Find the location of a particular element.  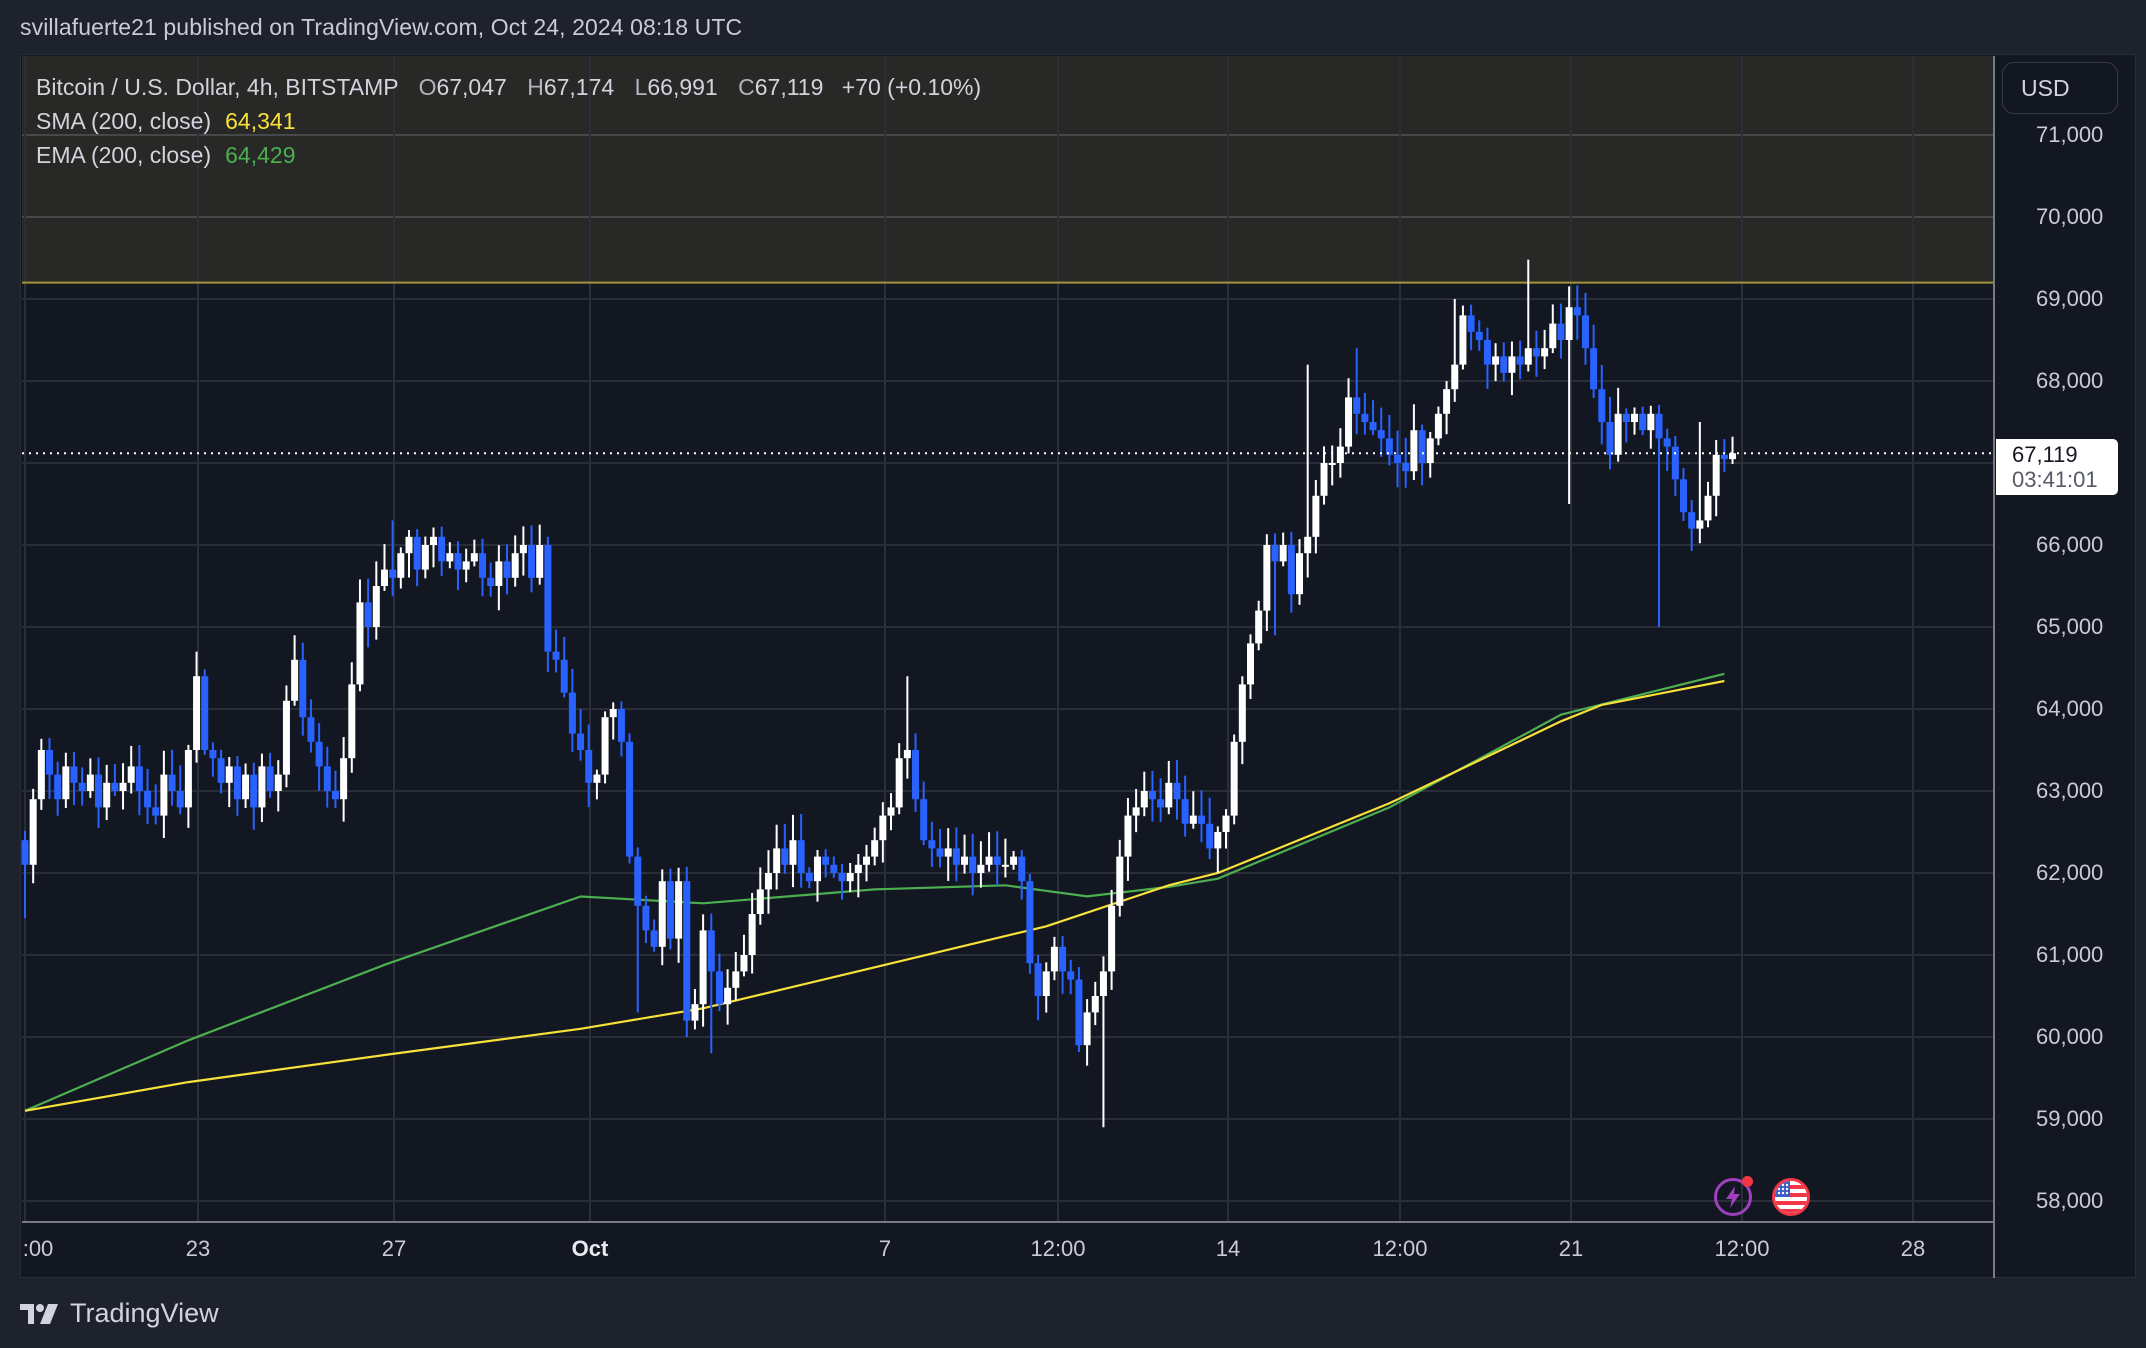

low-key: L is located at coordinates (641, 87).